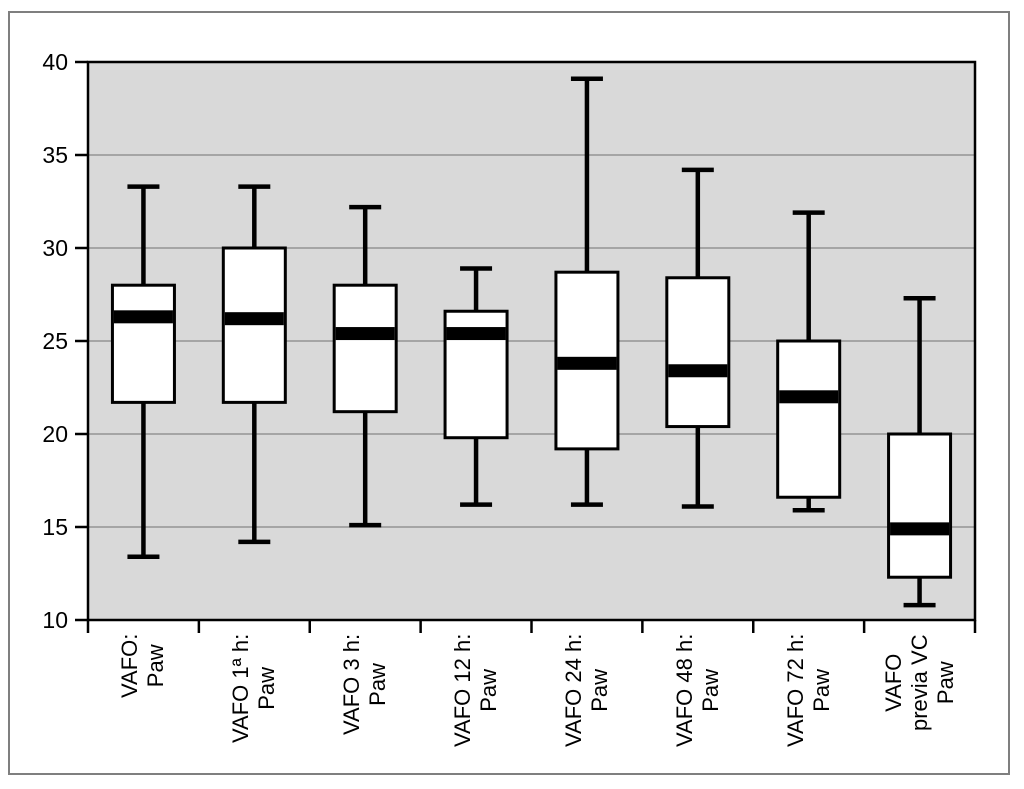  What do you see at coordinates (55, 620) in the screenshot?
I see `y-tick-label: 10` at bounding box center [55, 620].